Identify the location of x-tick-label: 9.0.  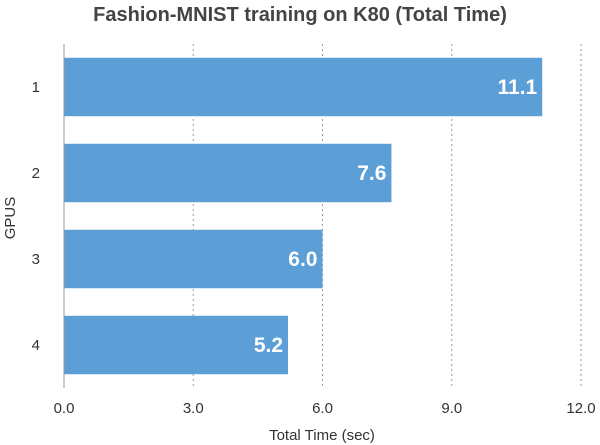
(451, 408).